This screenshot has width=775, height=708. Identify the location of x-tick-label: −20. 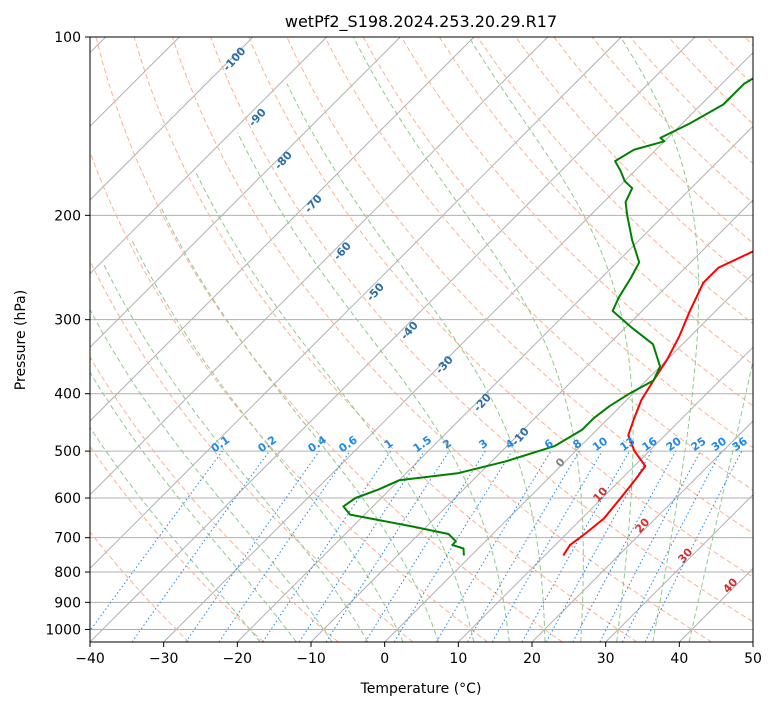
(238, 659).